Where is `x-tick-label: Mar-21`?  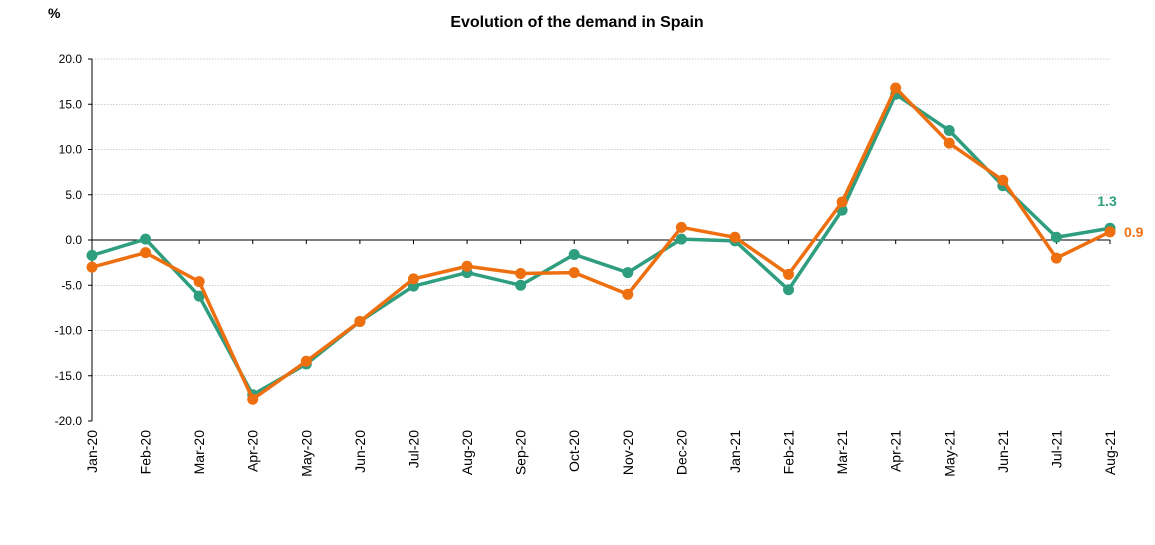 x-tick-label: Mar-21 is located at coordinates (842, 452).